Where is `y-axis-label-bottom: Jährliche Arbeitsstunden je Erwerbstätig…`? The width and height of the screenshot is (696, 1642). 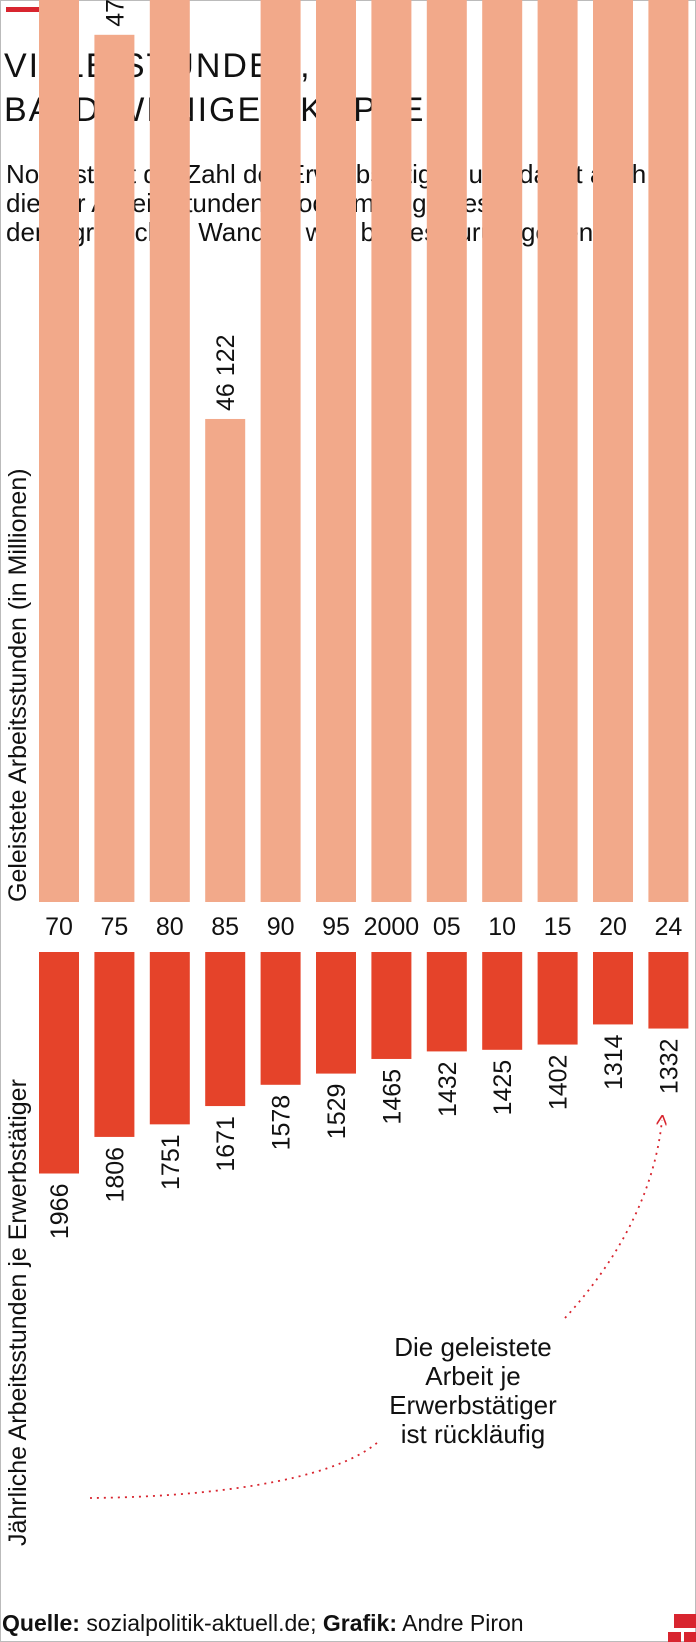
y-axis-label-bottom: Jährliche Arbeitsstunden je Erwerbstätig… is located at coordinates (18, 1312).